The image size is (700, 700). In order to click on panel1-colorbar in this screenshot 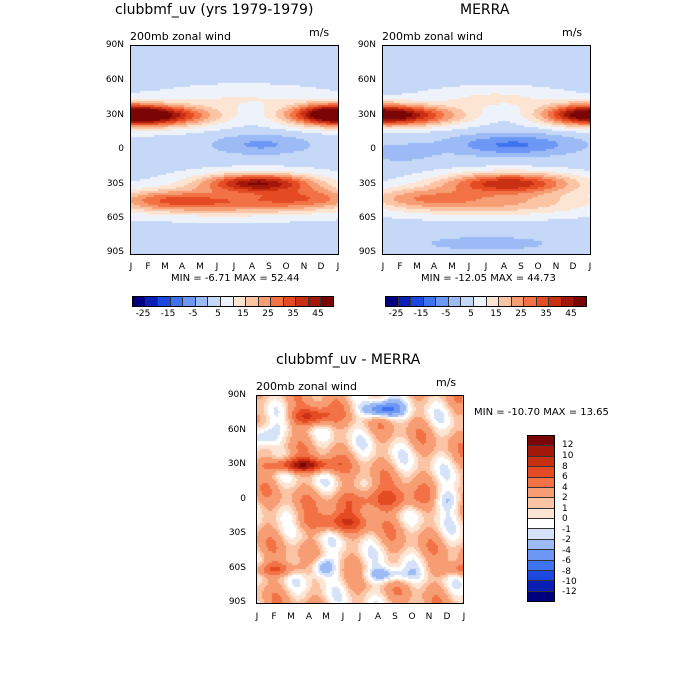, I will do `click(233, 301)`.